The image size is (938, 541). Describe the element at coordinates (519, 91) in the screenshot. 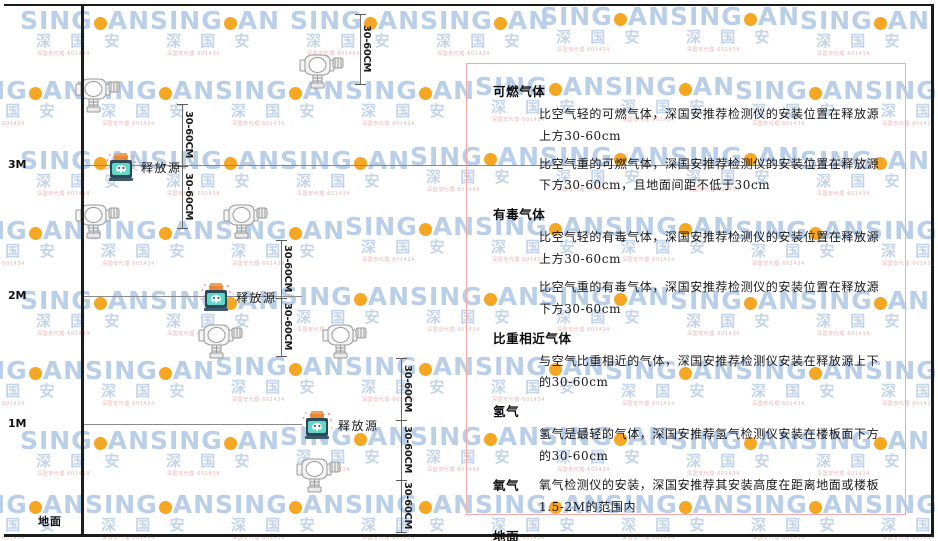

I see `guideline-section-title: 可燃气体` at that location.